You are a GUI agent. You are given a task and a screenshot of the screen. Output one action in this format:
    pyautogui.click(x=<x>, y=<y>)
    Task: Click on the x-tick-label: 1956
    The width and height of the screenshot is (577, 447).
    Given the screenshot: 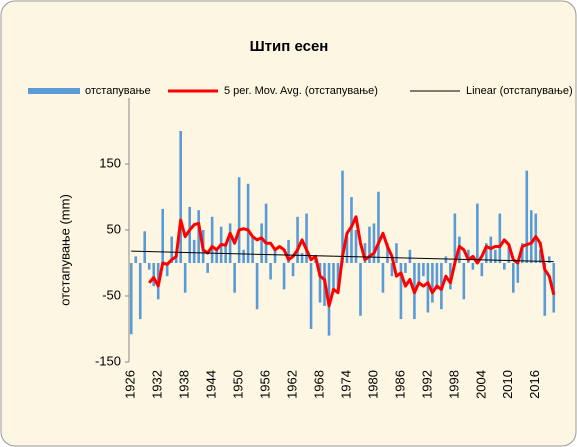 What is the action you would take?
    pyautogui.click(x=265, y=384)
    